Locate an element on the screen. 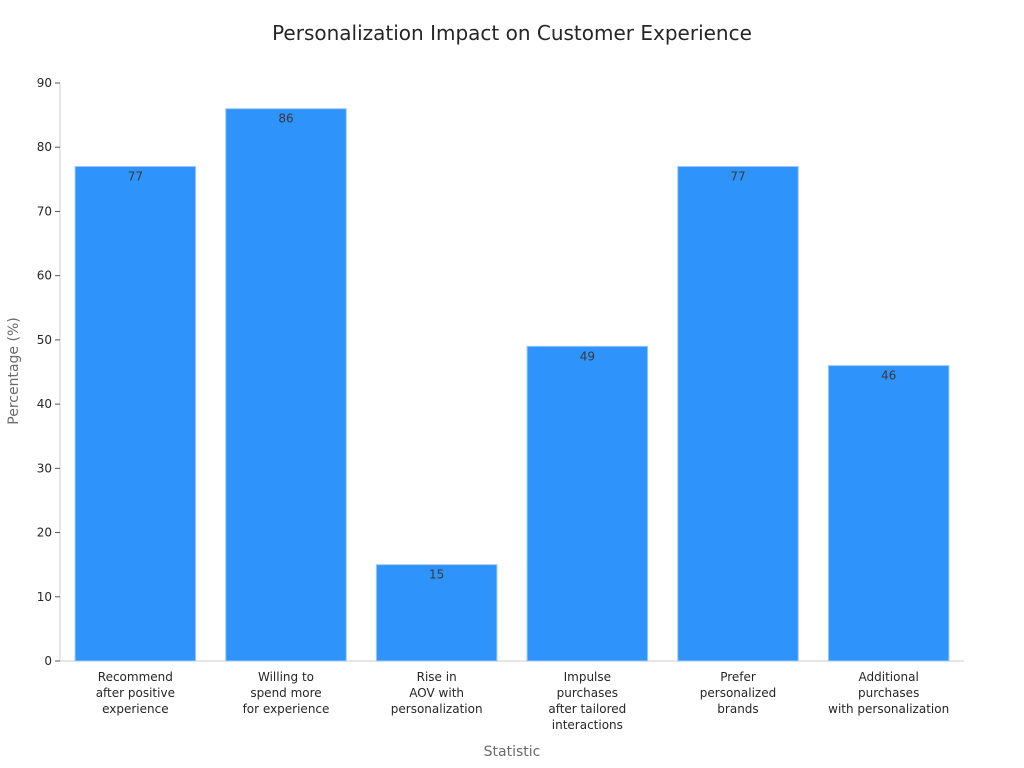 This screenshot has height=768, width=1024. x-tick-label: Additional purchases with personalization is located at coordinates (888, 693).